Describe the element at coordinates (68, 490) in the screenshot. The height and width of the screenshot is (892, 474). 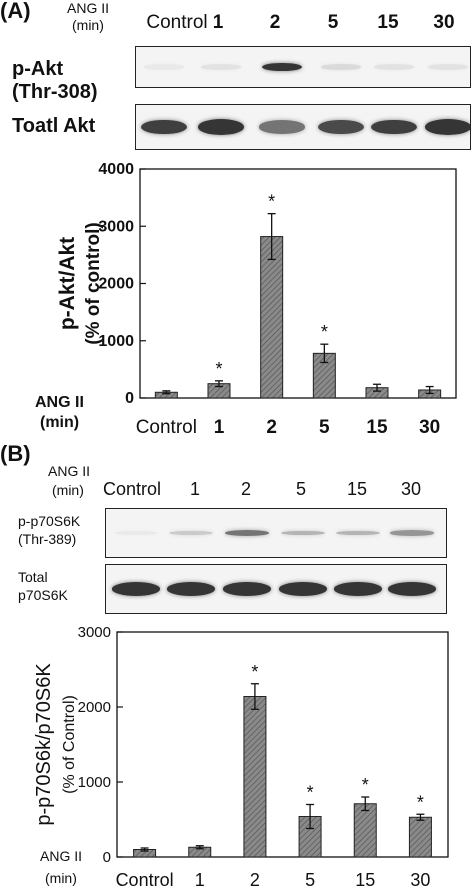
I see `panel-b-header-unit: (min)` at that location.